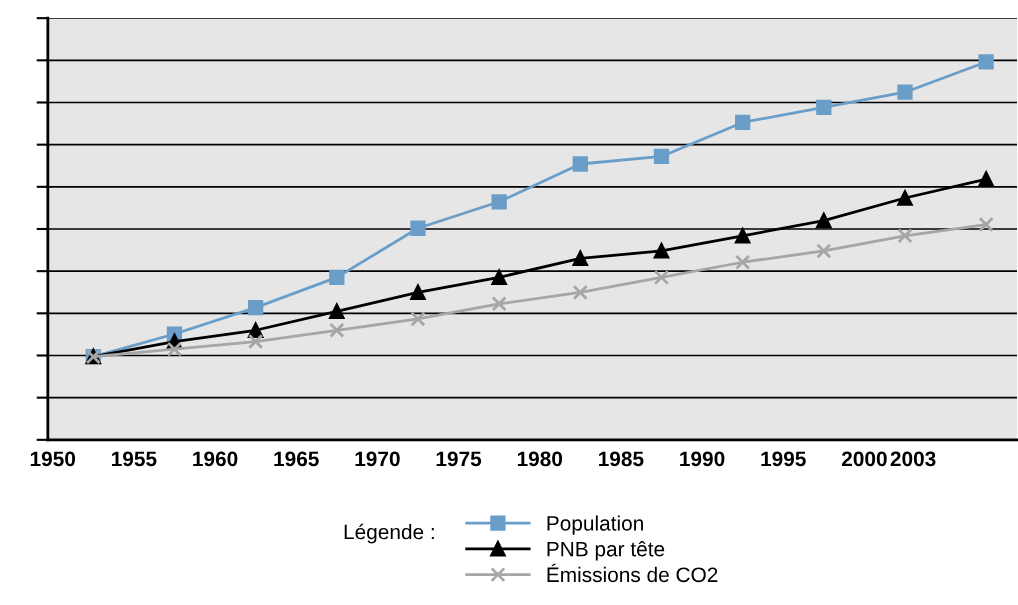 The image size is (1018, 605). I want to click on x-tick-label: 2000, so click(864, 459).